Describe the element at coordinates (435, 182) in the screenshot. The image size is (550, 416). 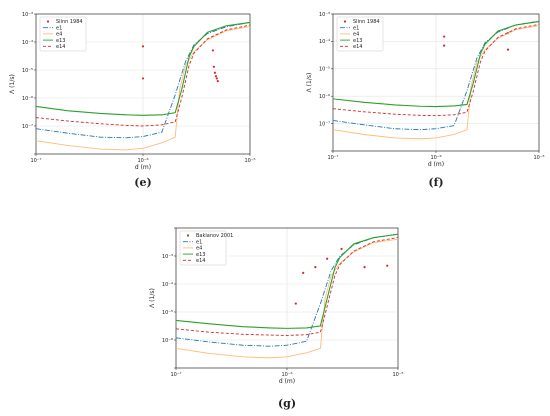
I see `panel-label: (f)` at that location.